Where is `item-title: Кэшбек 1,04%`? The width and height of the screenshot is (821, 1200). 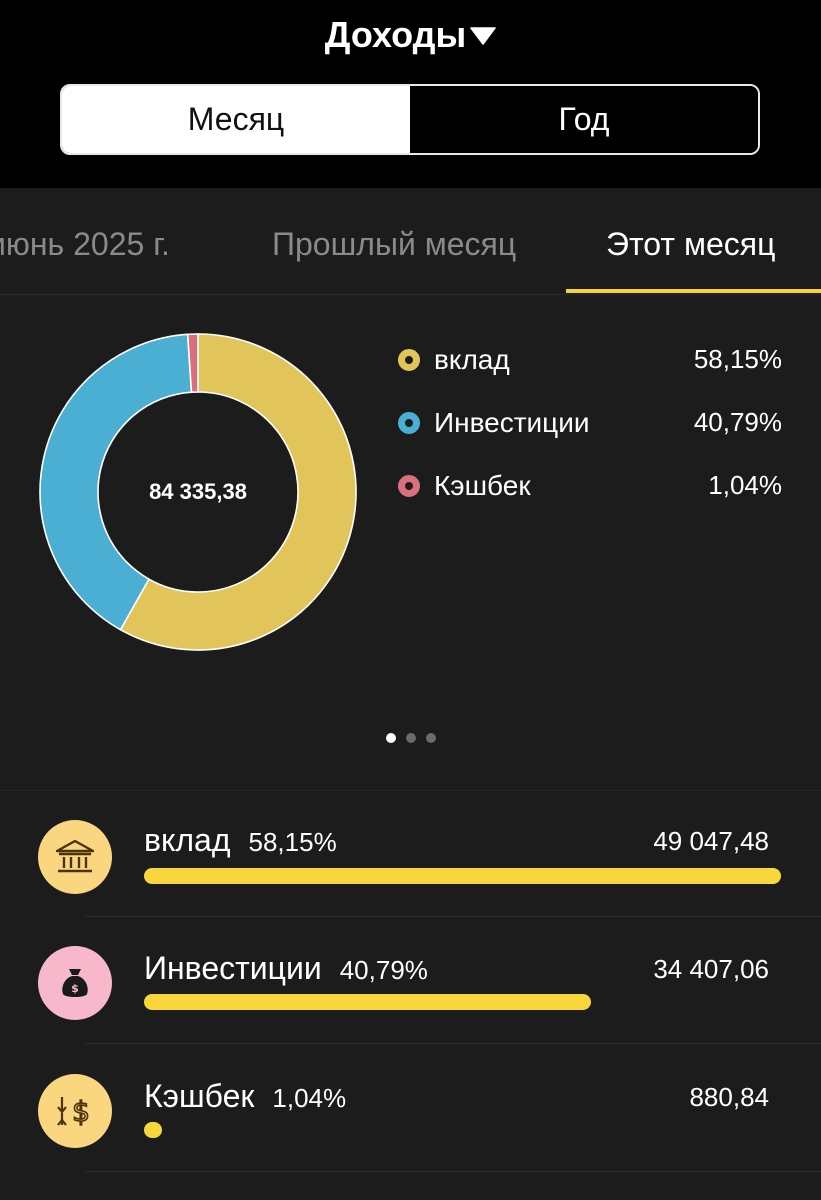 item-title: Кэшбек 1,04% is located at coordinates (245, 1096).